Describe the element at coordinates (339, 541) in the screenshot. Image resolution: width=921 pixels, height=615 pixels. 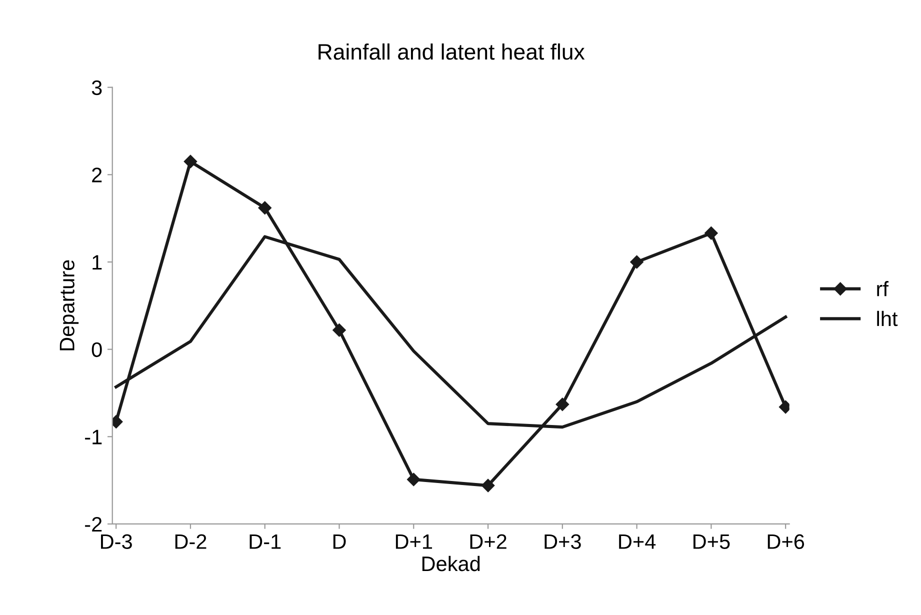
I see `x-tick-label: D` at that location.